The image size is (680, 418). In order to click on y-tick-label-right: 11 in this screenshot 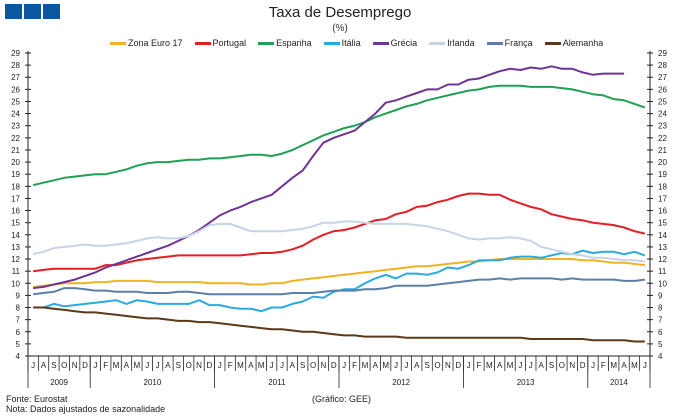, I will do `click(662, 271)`.